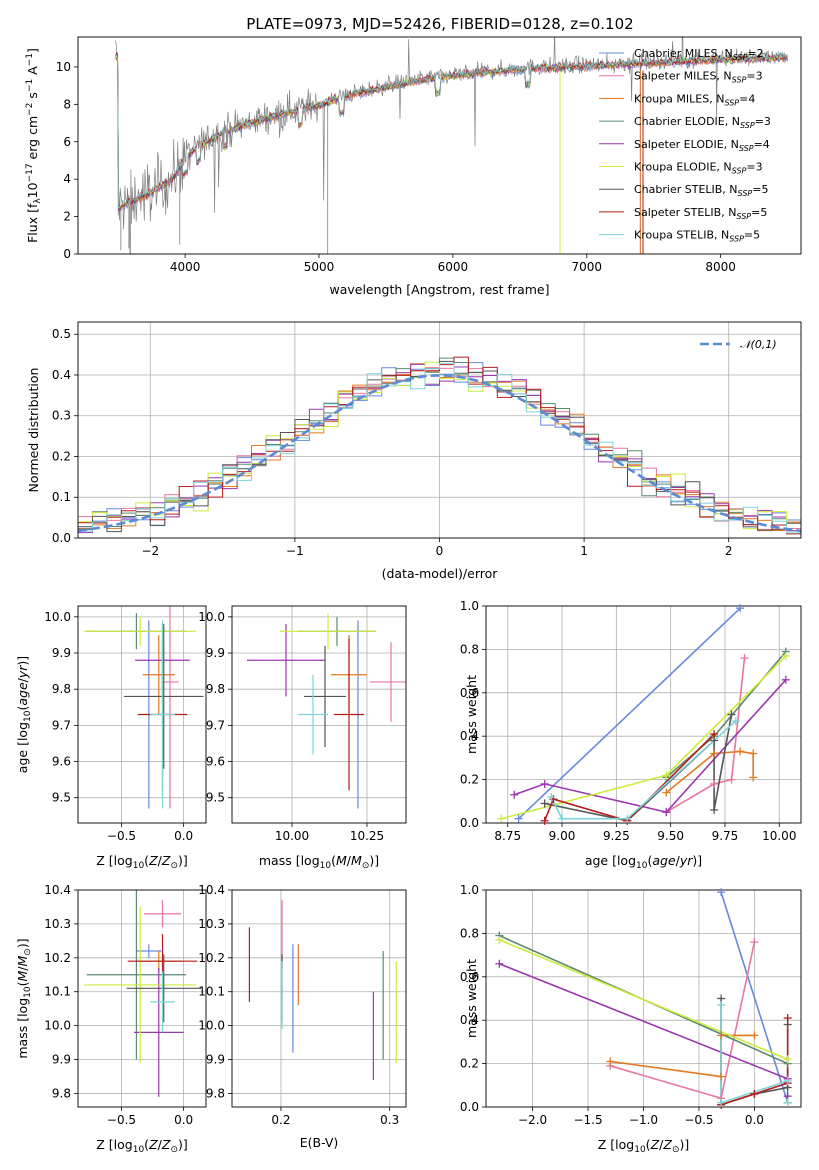 The image size is (819, 1170). What do you see at coordinates (319, 862) in the screenshot?
I see `x-axis-label: mass [log10(M/M⊙)]` at bounding box center [319, 862].